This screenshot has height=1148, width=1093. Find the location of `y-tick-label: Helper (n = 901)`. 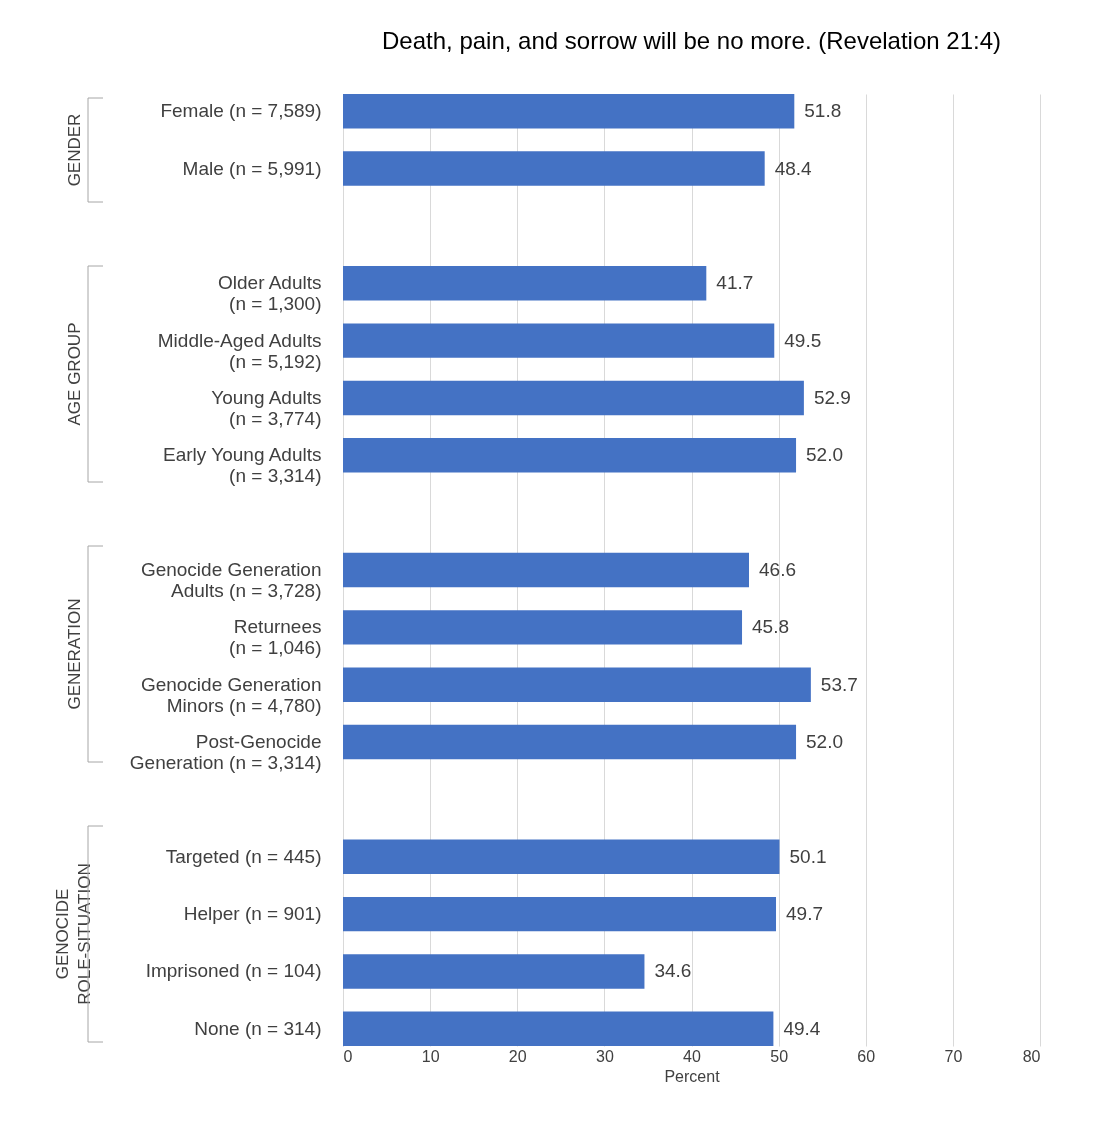

y-tick-label: Helper (n = 901) is located at coordinates (252, 914).